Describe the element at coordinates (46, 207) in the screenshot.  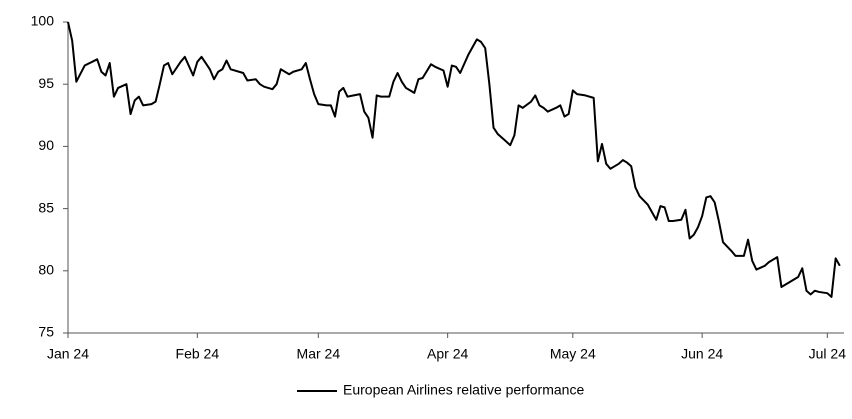
I see `y-tick-label: 85` at that location.